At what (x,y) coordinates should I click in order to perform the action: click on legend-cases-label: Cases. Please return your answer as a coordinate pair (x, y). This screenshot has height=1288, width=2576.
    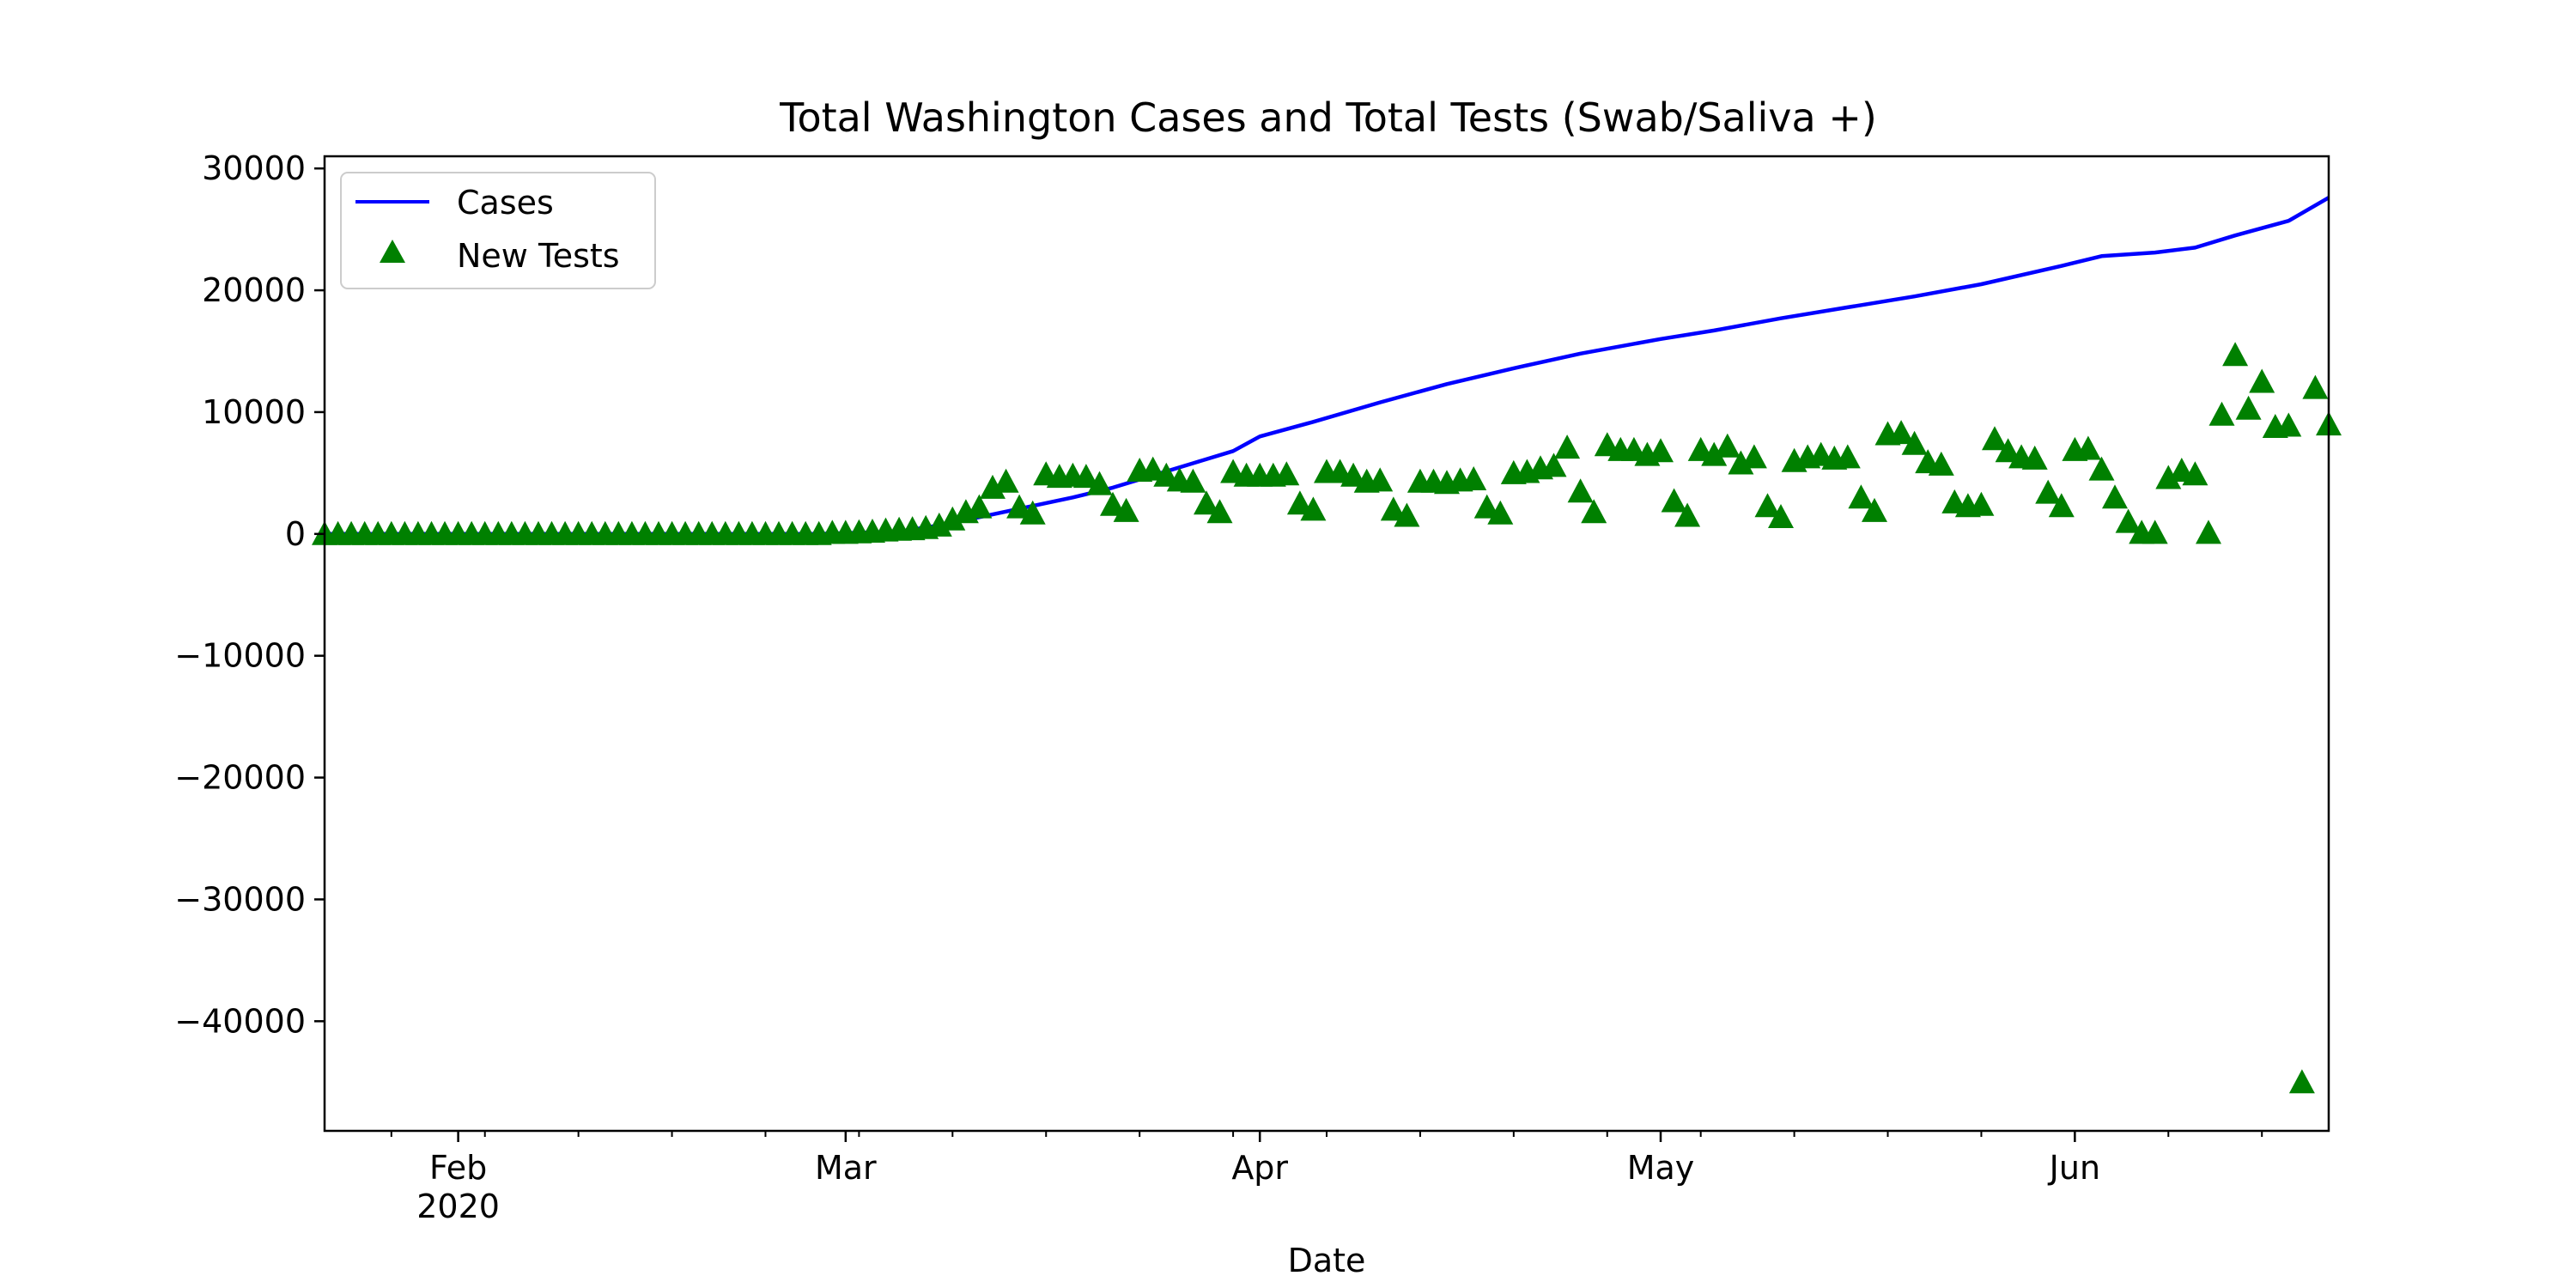
    Looking at the image, I should click on (505, 203).